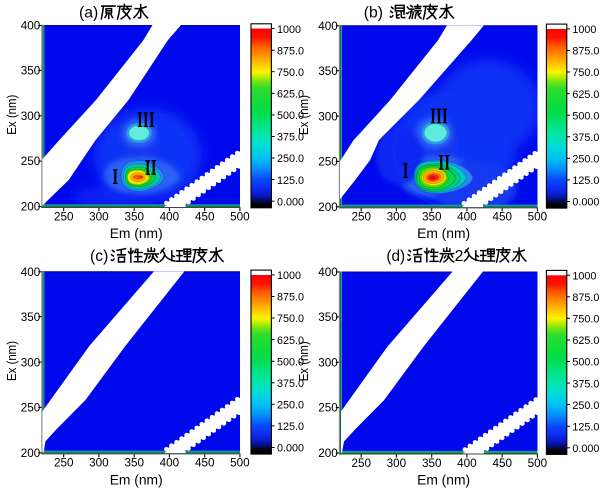  What do you see at coordinates (459, 256) in the screenshot?
I see `svg-text: 2` at bounding box center [459, 256].